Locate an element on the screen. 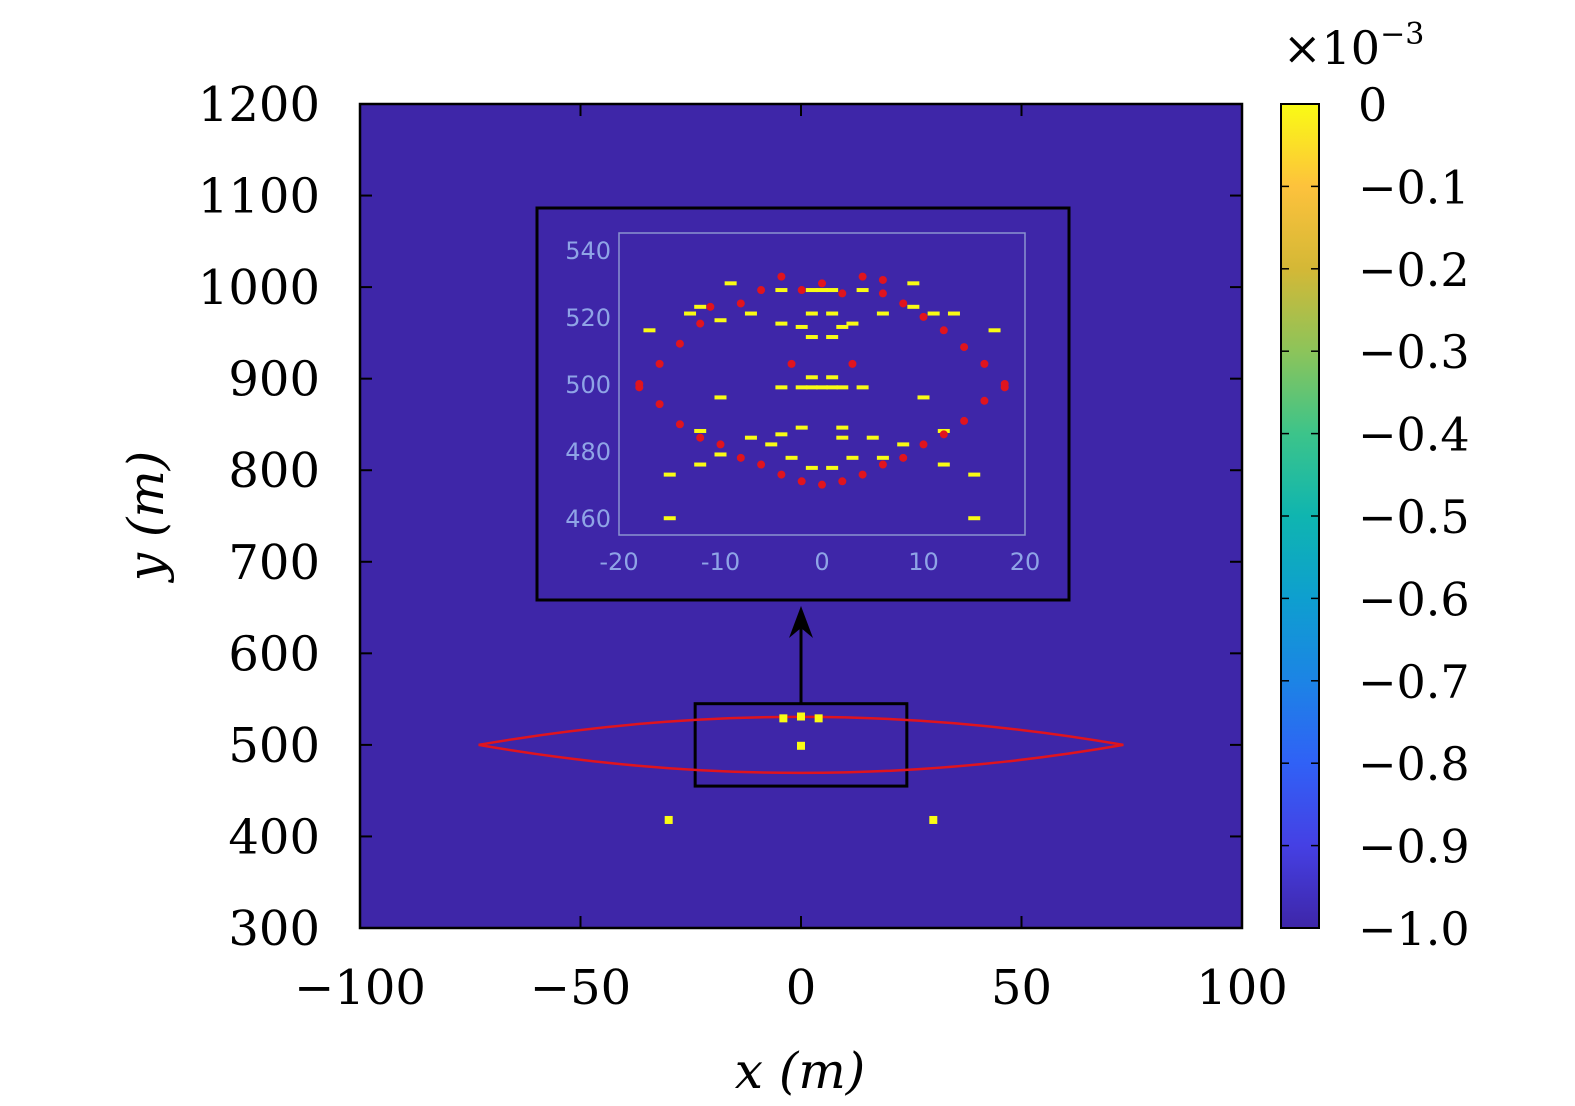 This screenshot has height=1106, width=1575. inset-x-tick-label: -10 is located at coordinates (720, 562).